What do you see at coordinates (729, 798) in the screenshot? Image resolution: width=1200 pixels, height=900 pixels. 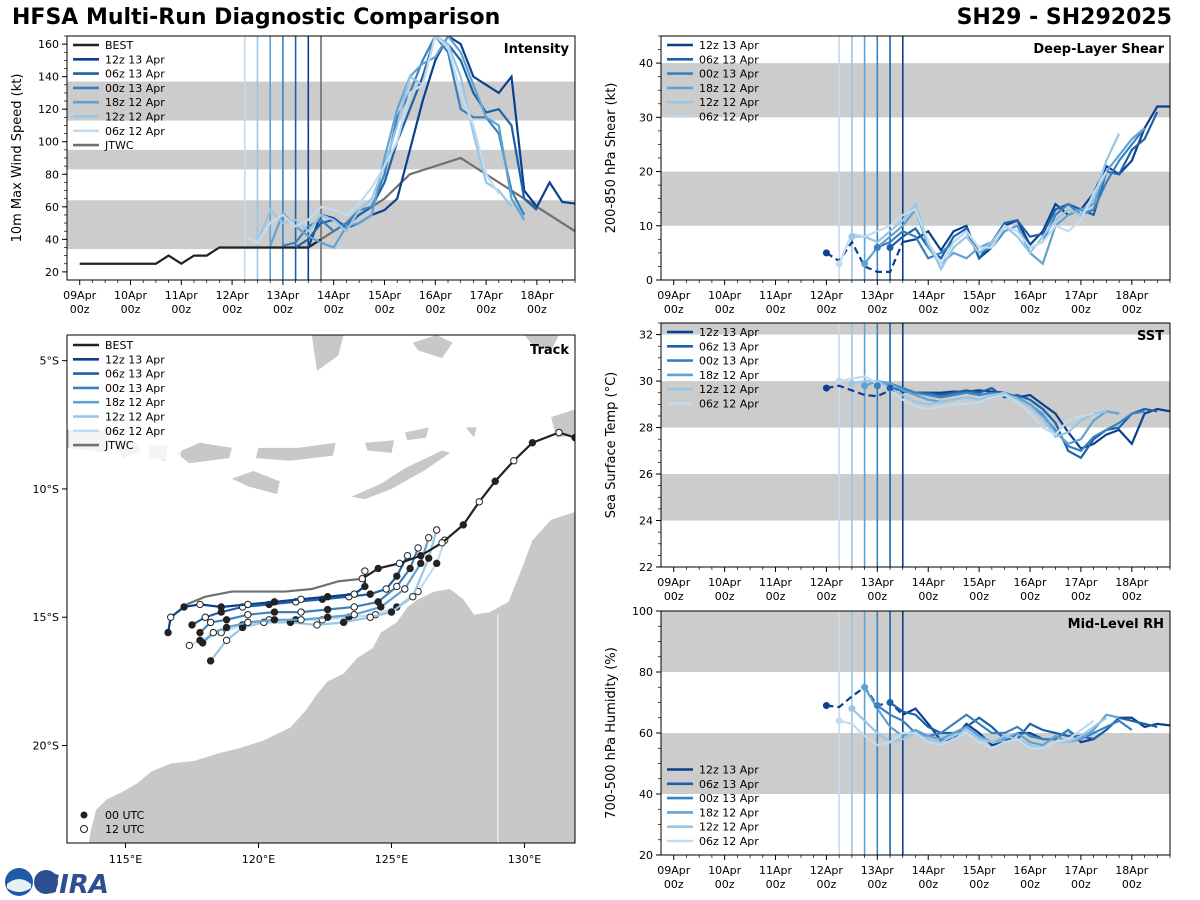 I see `rh-legend-label: 00z 13 Apr` at bounding box center [729, 798].